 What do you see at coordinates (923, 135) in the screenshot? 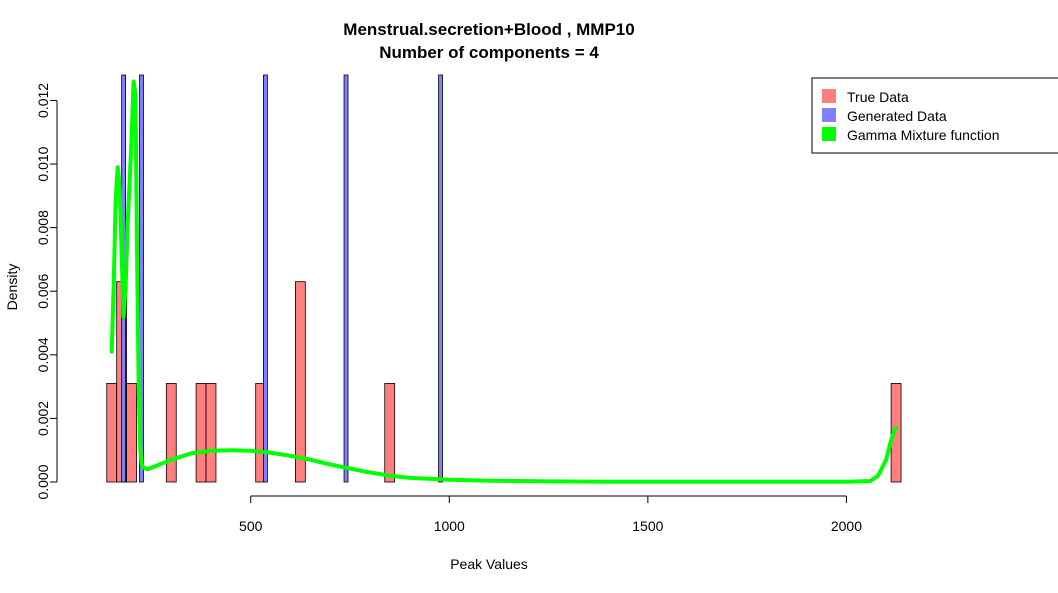
I see `legend-label-gamma-mixture: Gamma Mixture function` at bounding box center [923, 135].